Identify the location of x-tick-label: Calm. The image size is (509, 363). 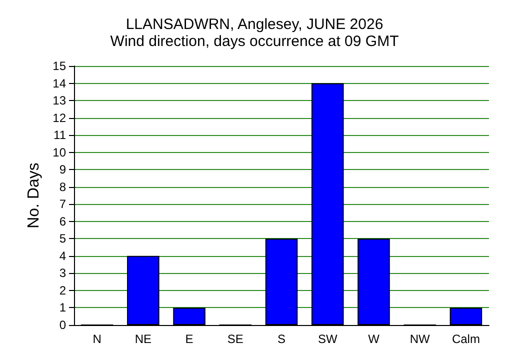
(466, 339).